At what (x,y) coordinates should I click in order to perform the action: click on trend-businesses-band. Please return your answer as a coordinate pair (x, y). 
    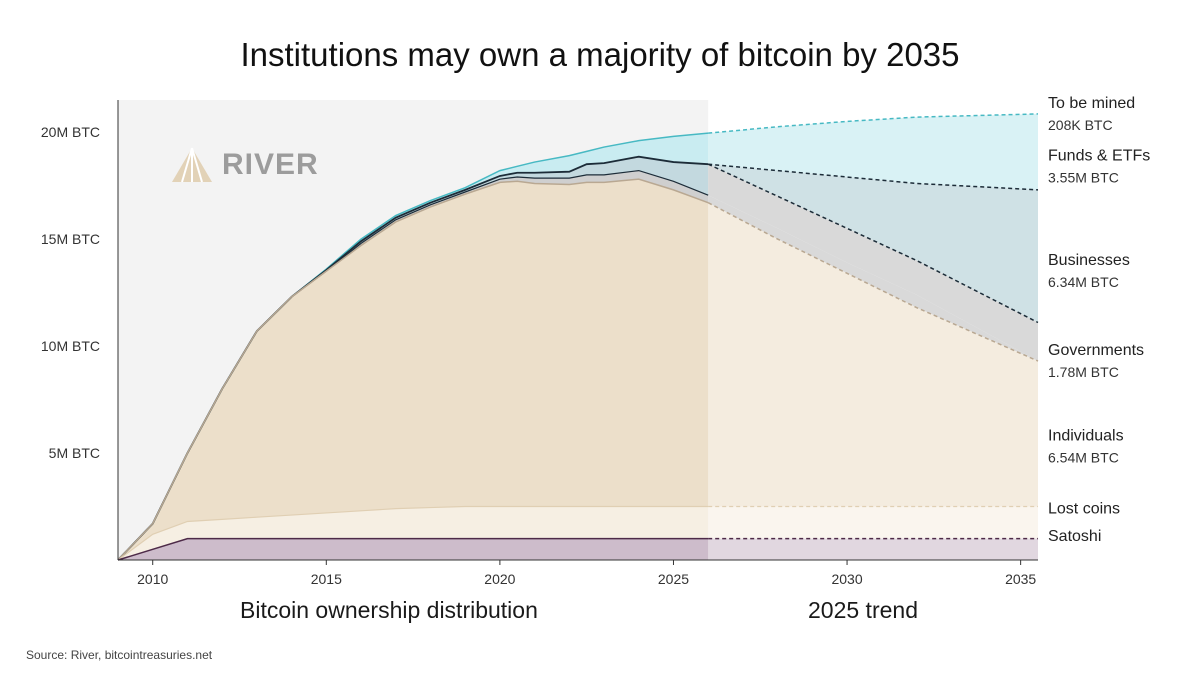
    Looking at the image, I should click on (873, 263).